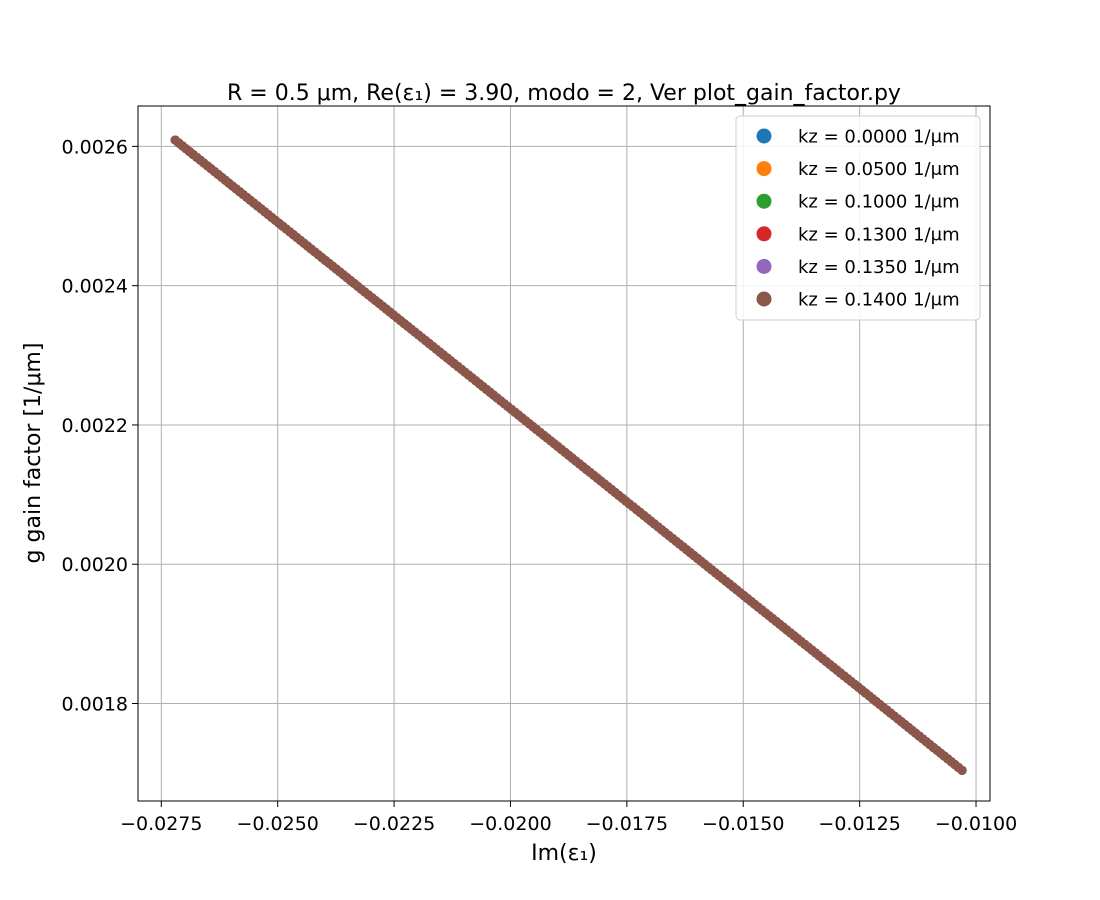 The height and width of the screenshot is (900, 1100). I want to click on x-tick-label: −0.0125, so click(859, 824).